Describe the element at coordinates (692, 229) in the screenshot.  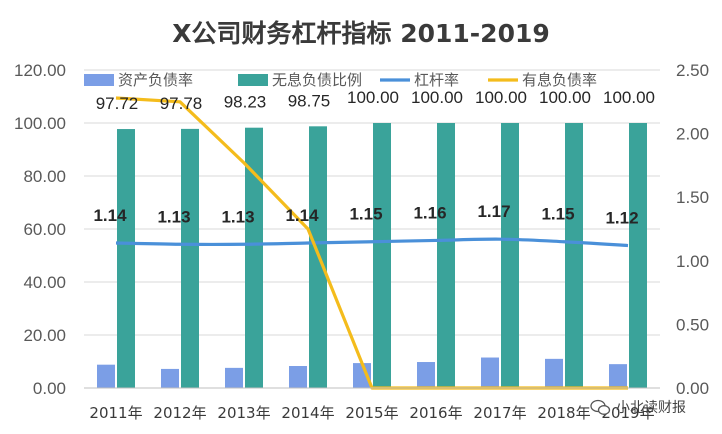
I see `right-y-axis: 0.00 0.50 1.00 1.50 2.00 2.50` at that location.